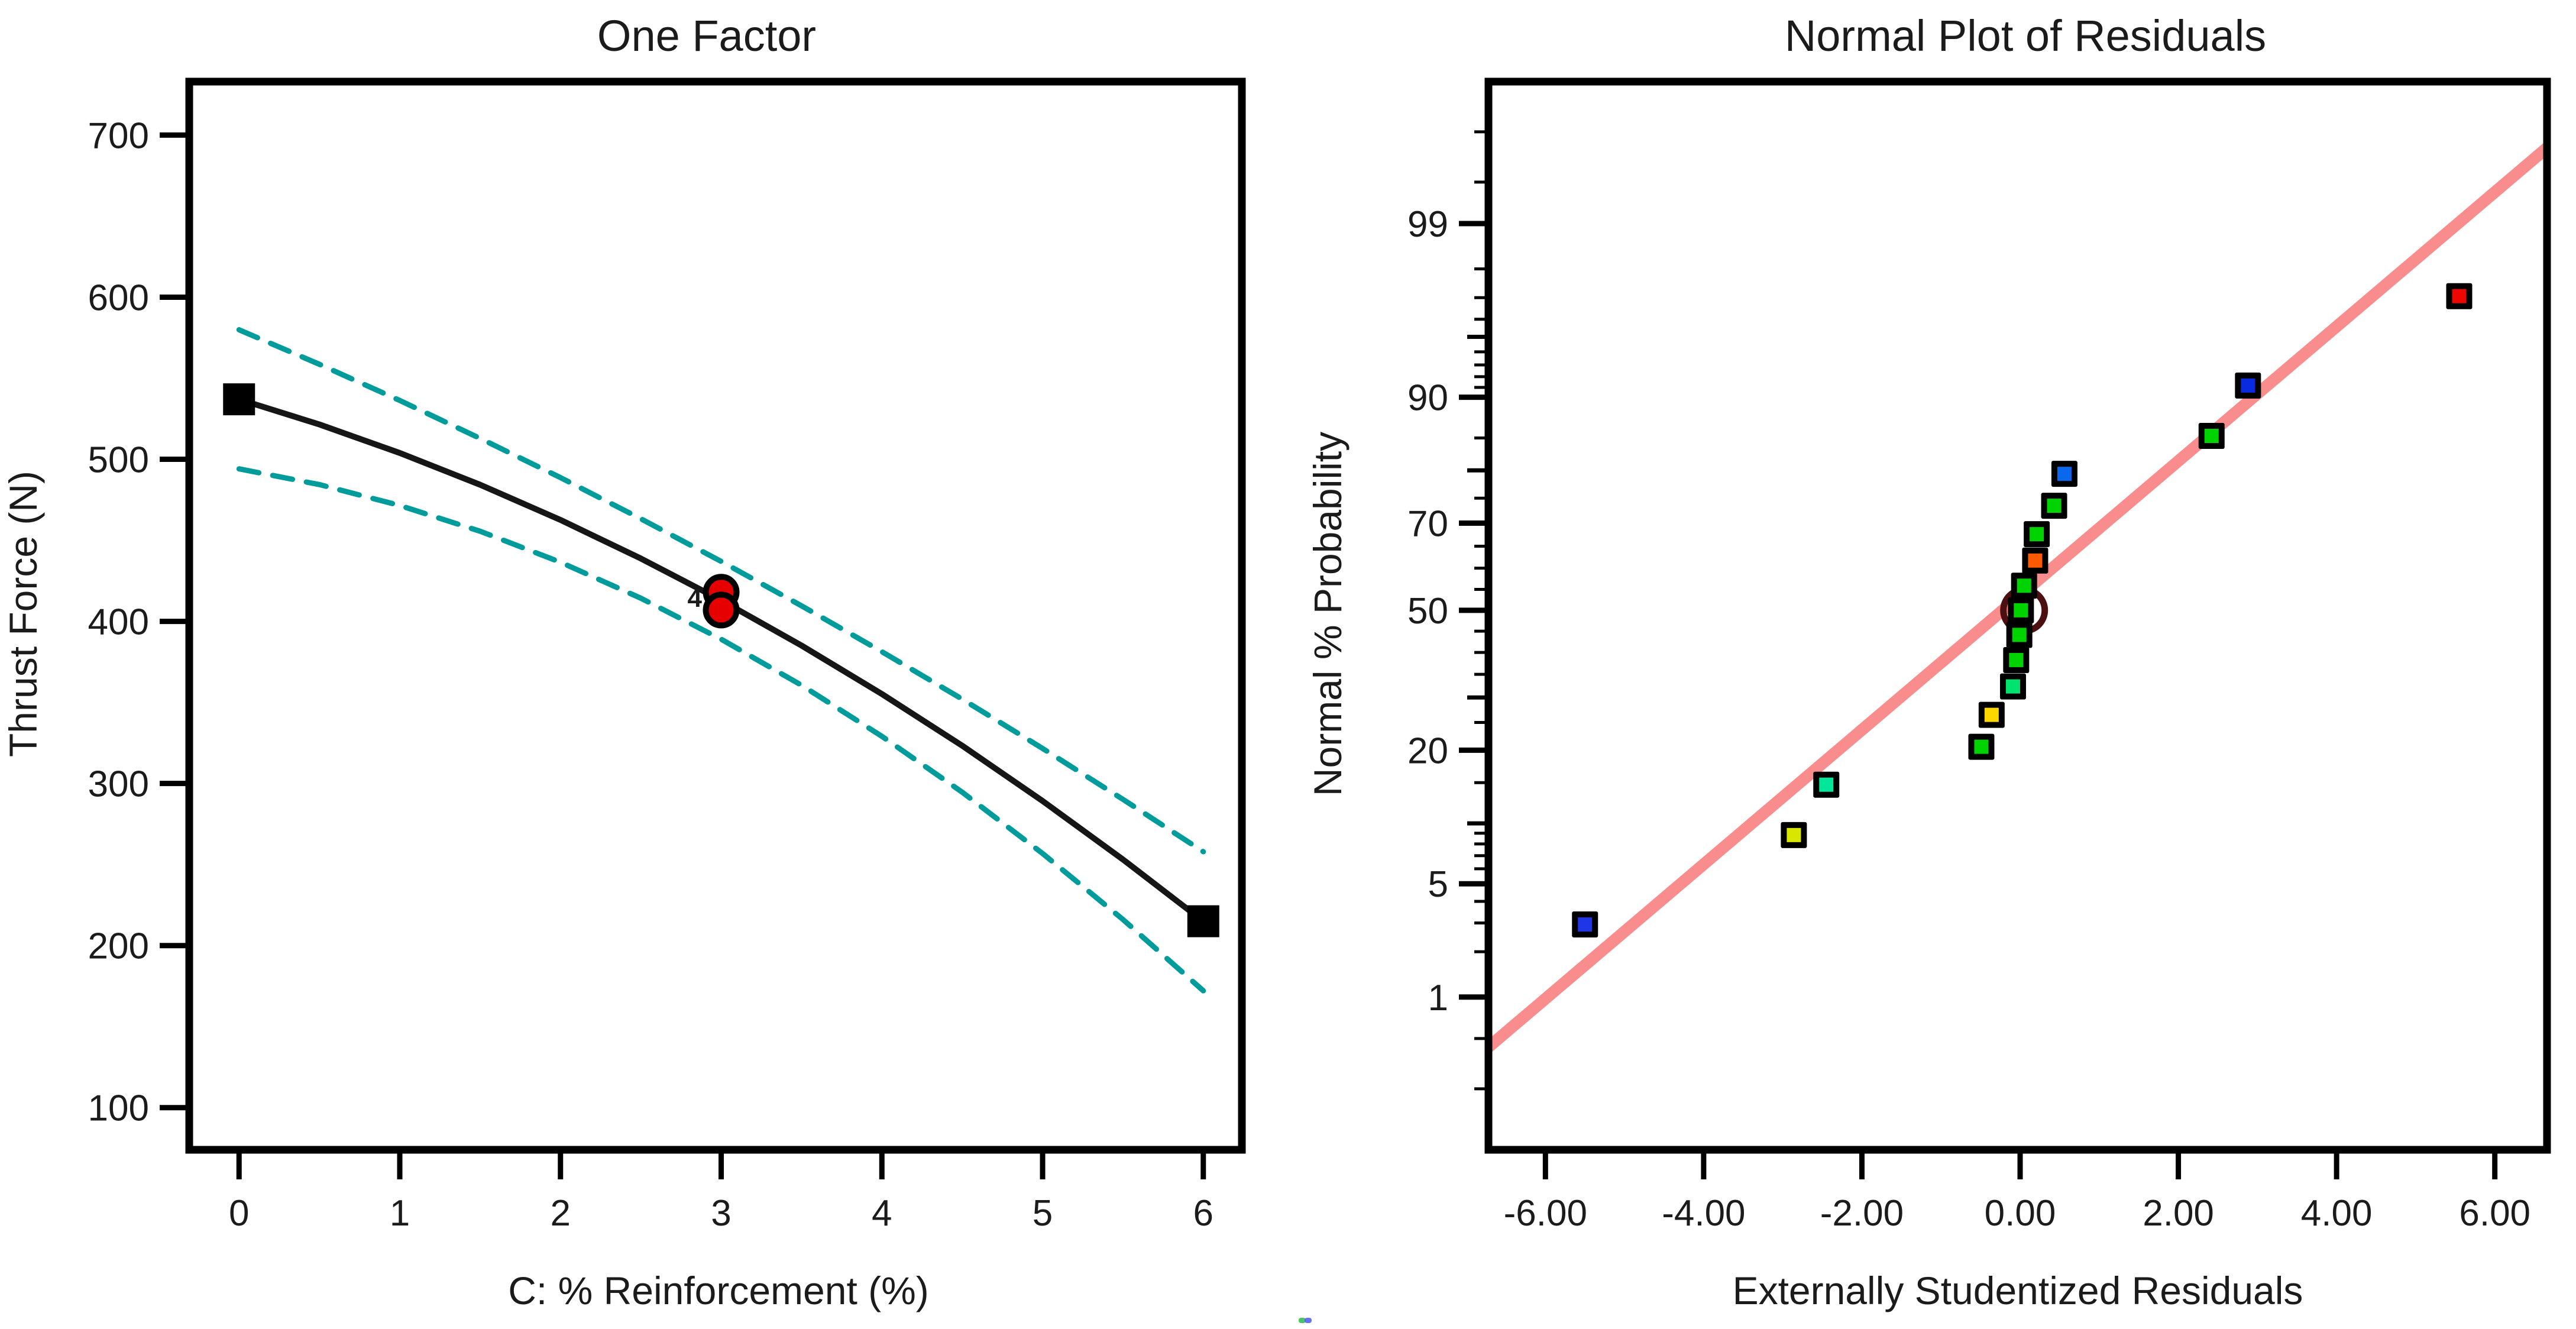  Describe the element at coordinates (1704, 1213) in the screenshot. I see `right-x-tick-label: -4.00` at that location.